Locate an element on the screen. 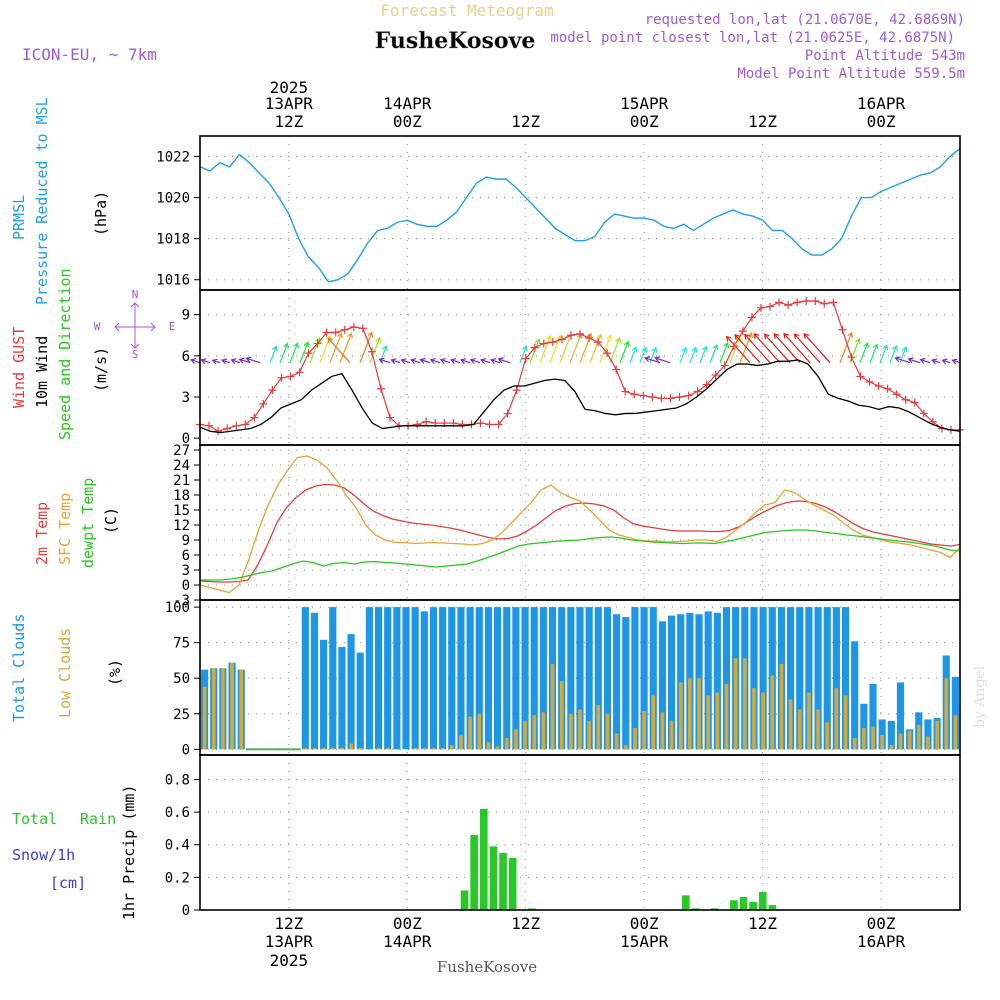  clouds-ytick-label: 0 is located at coordinates (186, 750).